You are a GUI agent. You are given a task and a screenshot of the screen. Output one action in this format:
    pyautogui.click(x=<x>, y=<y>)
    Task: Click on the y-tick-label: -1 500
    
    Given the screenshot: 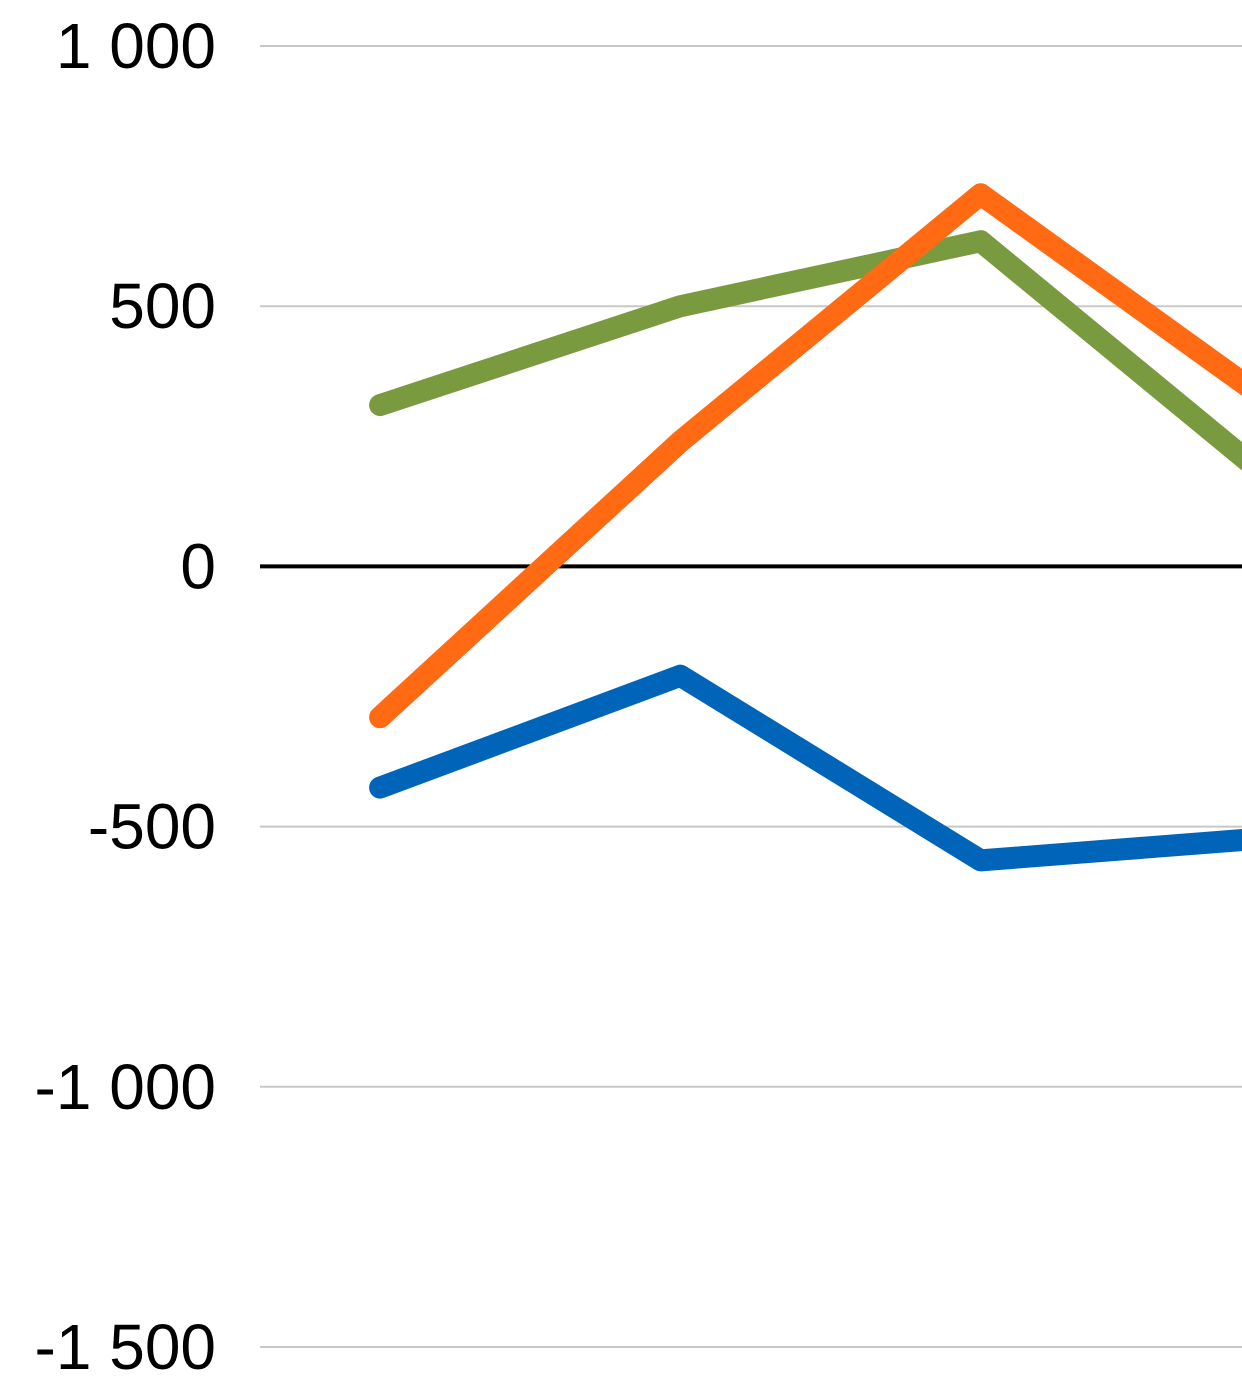 What is the action you would take?
    pyautogui.click(x=125, y=1345)
    